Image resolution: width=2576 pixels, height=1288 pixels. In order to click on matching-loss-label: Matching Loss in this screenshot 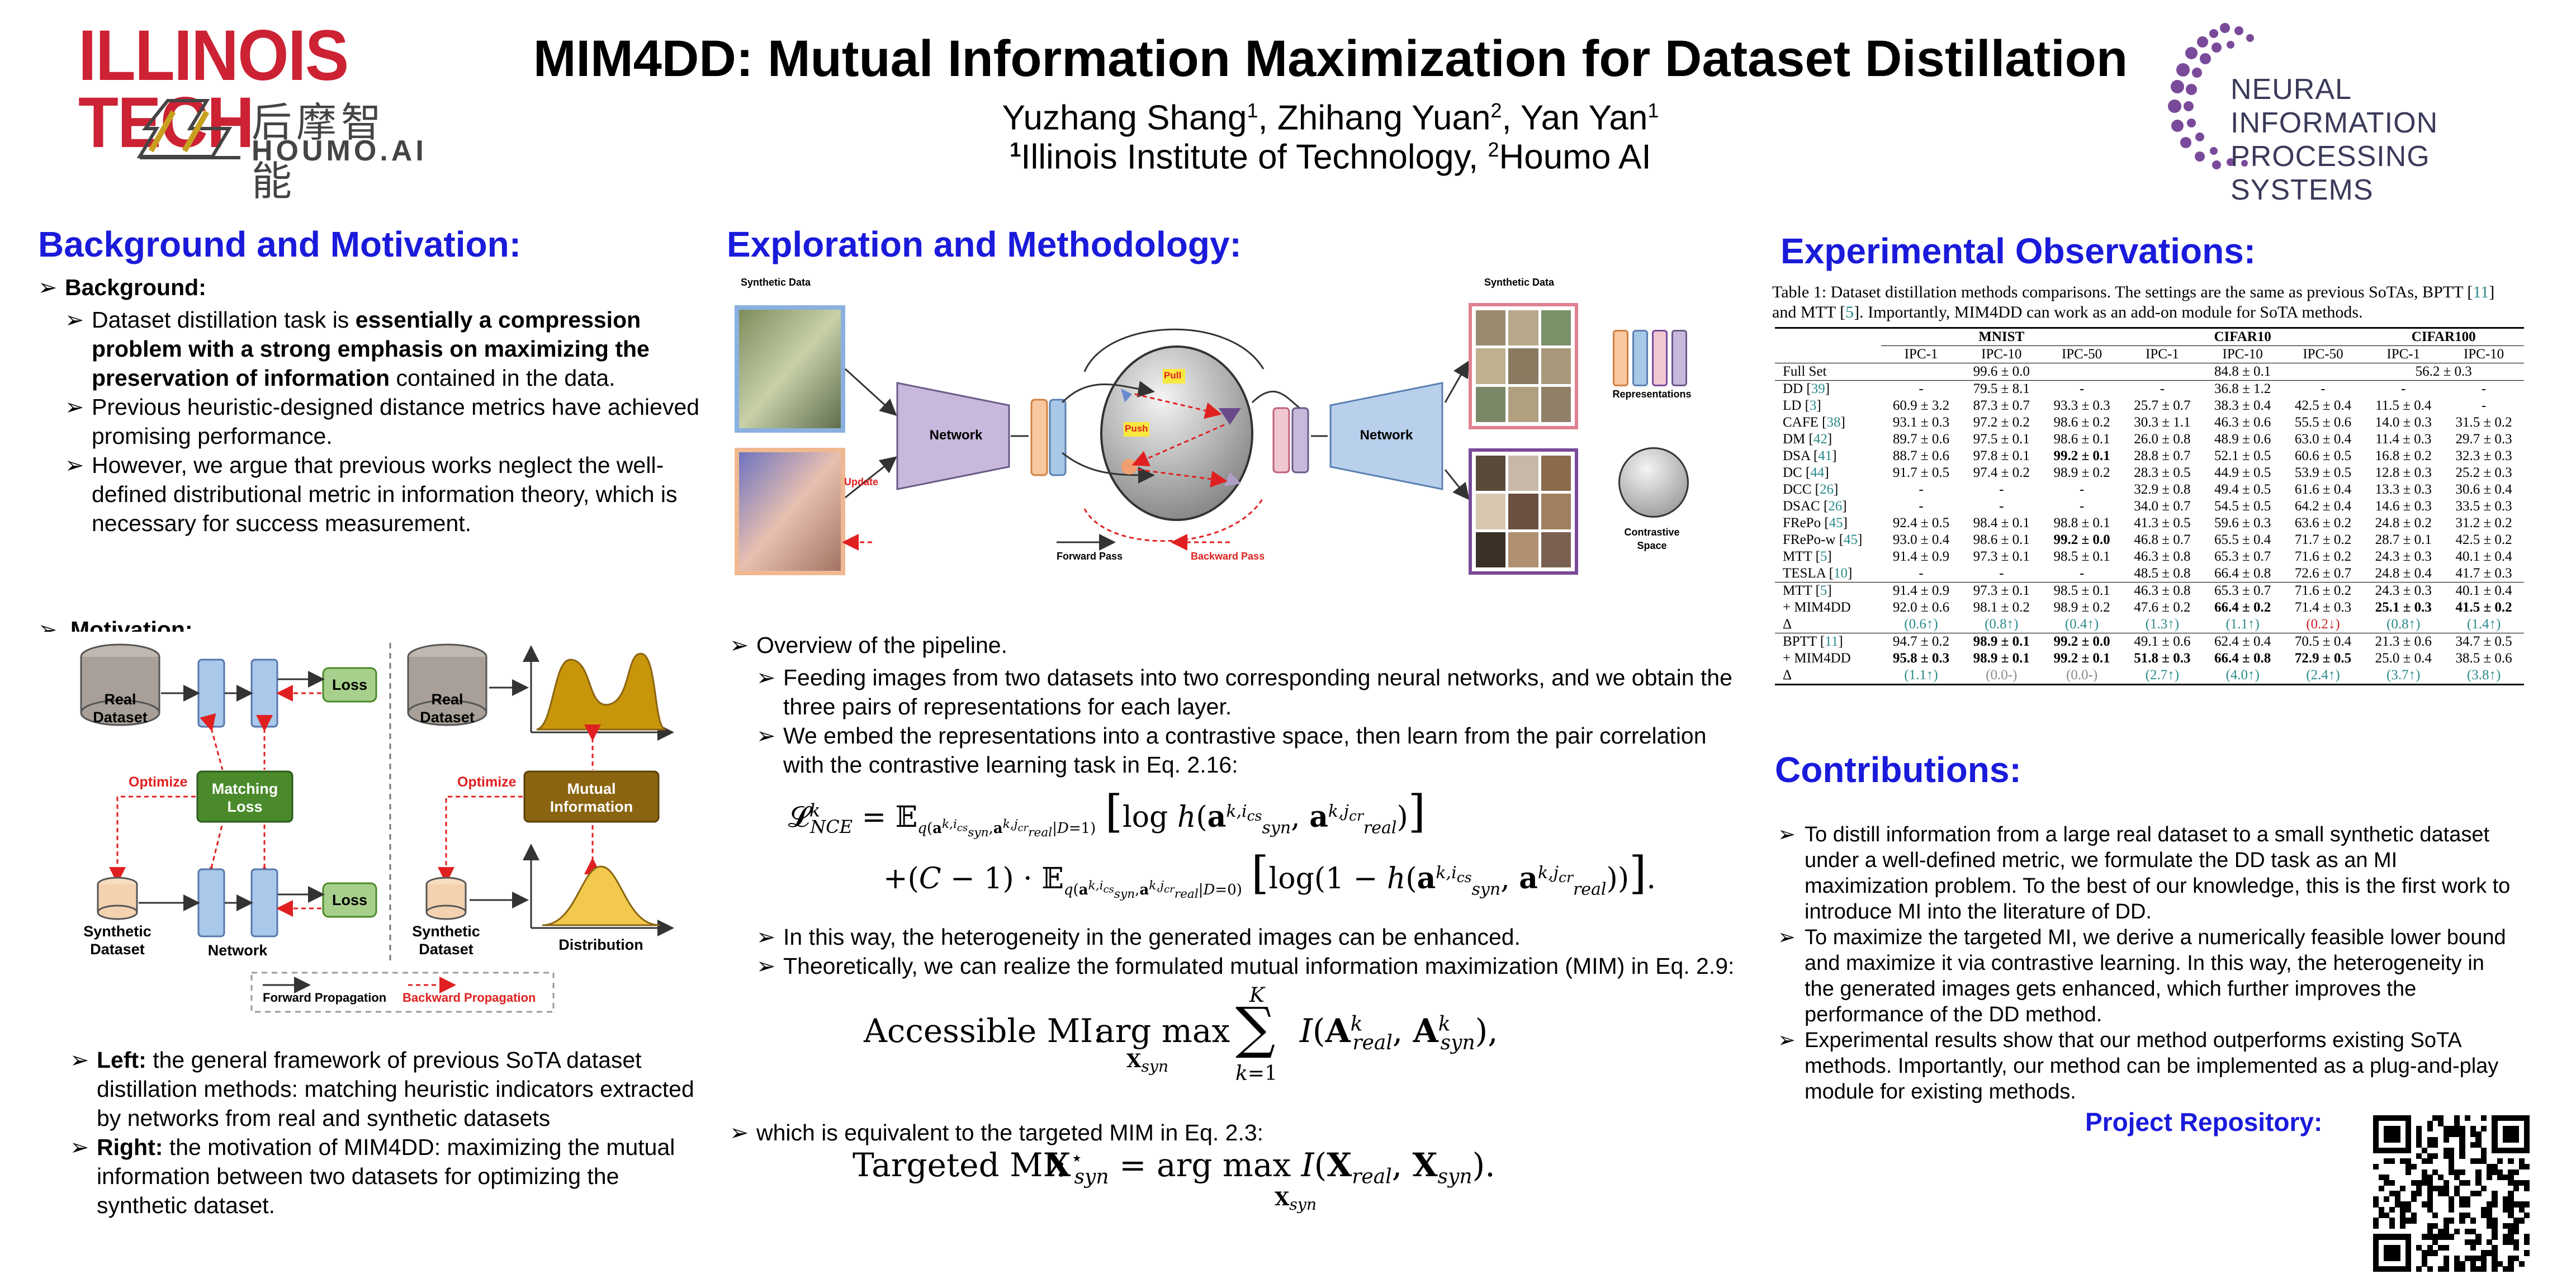, I will do `click(245, 797)`.